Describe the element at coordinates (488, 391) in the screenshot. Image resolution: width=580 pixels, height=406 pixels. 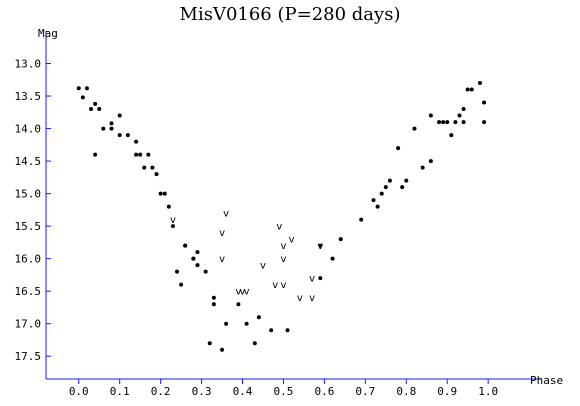
I see `x-tick-label: 1.0` at that location.